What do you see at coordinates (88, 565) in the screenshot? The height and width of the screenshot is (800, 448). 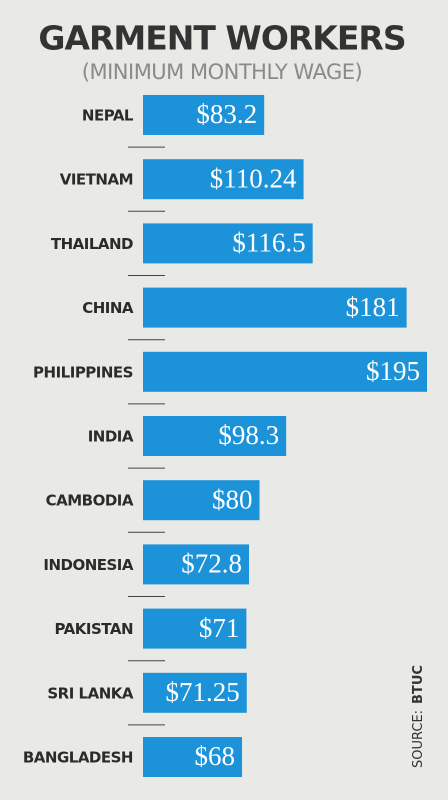 I see `category-label: INDONESIA` at bounding box center [88, 565].